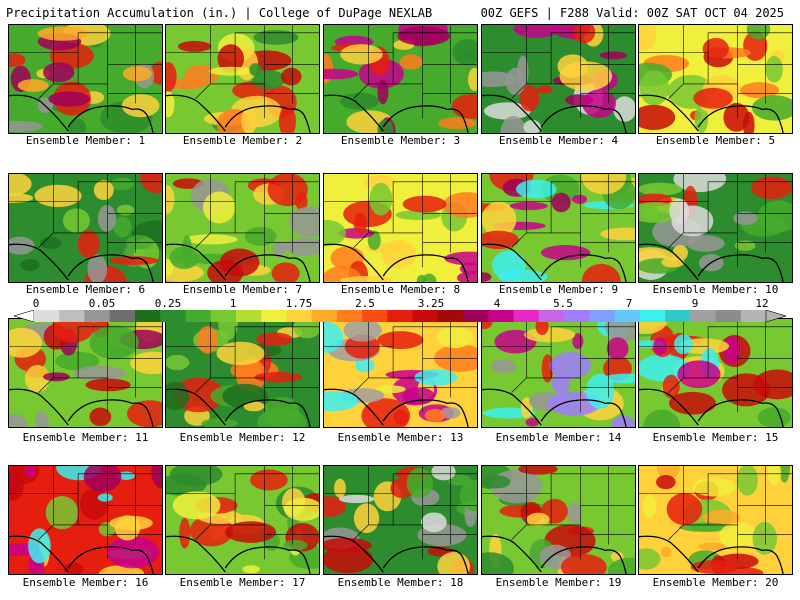  I want to click on ensemble-member-label: Ensemble Member: 19, so click(558, 582).